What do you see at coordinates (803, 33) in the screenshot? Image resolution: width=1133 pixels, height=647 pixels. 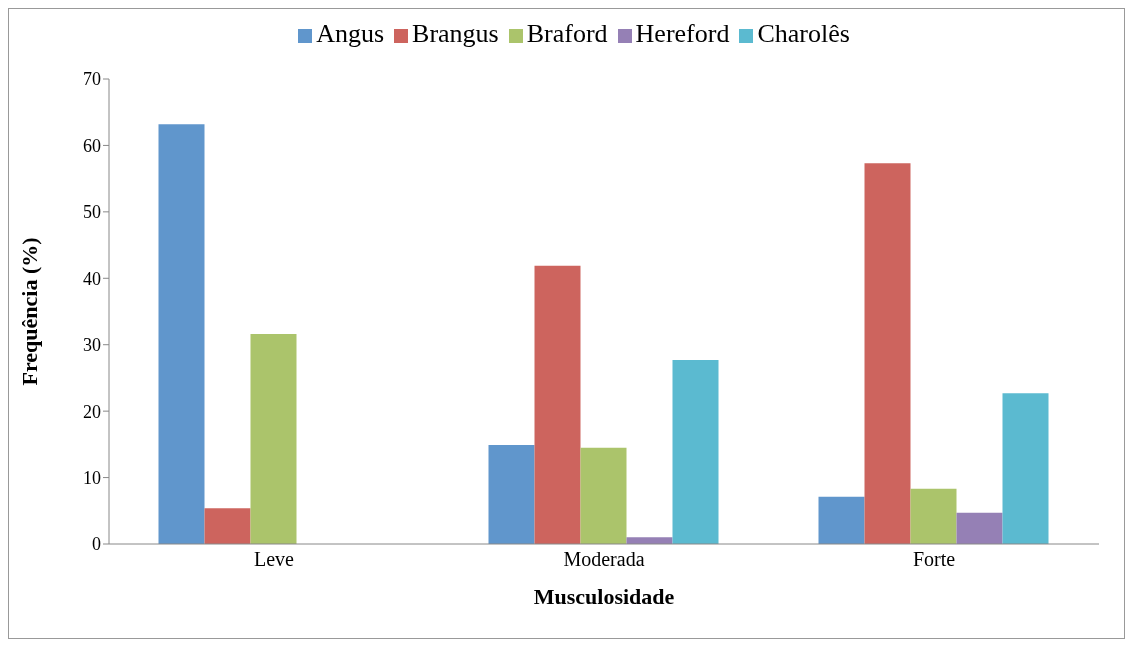 I see `legend-label: Charolês` at bounding box center [803, 33].